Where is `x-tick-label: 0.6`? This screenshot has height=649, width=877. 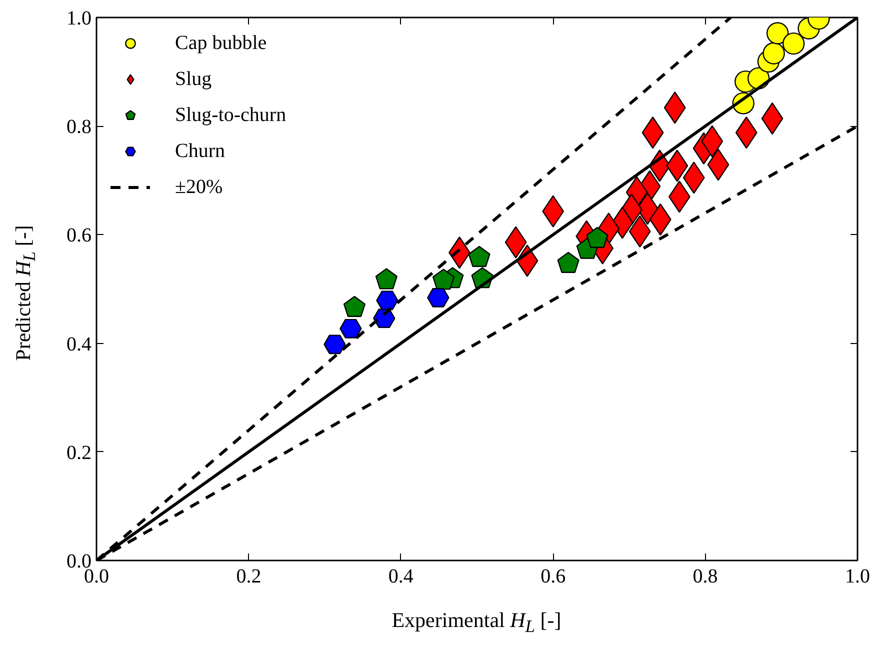 x-tick-label: 0.6 is located at coordinates (553, 577).